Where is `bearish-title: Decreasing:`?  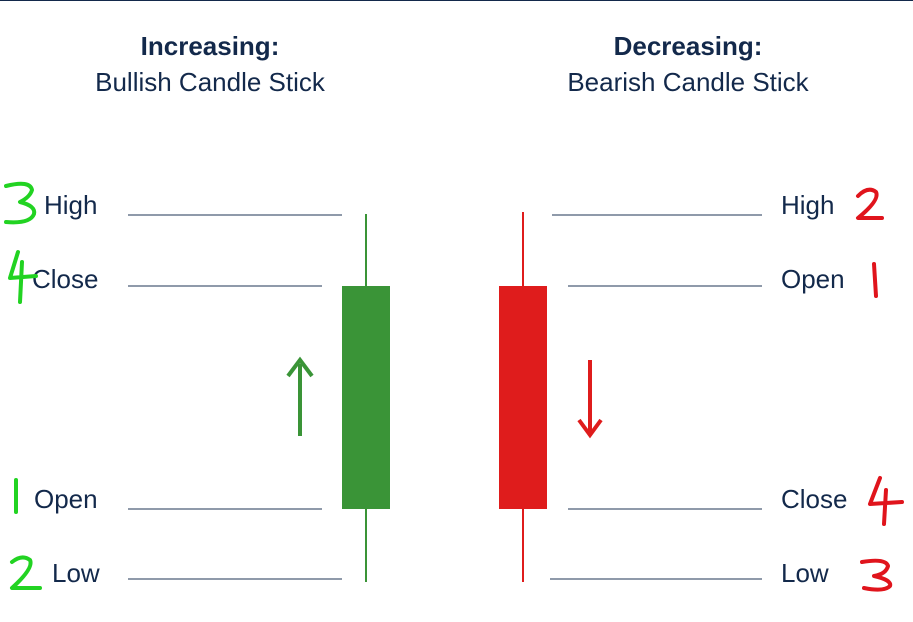
bearish-title: Decreasing: is located at coordinates (688, 46).